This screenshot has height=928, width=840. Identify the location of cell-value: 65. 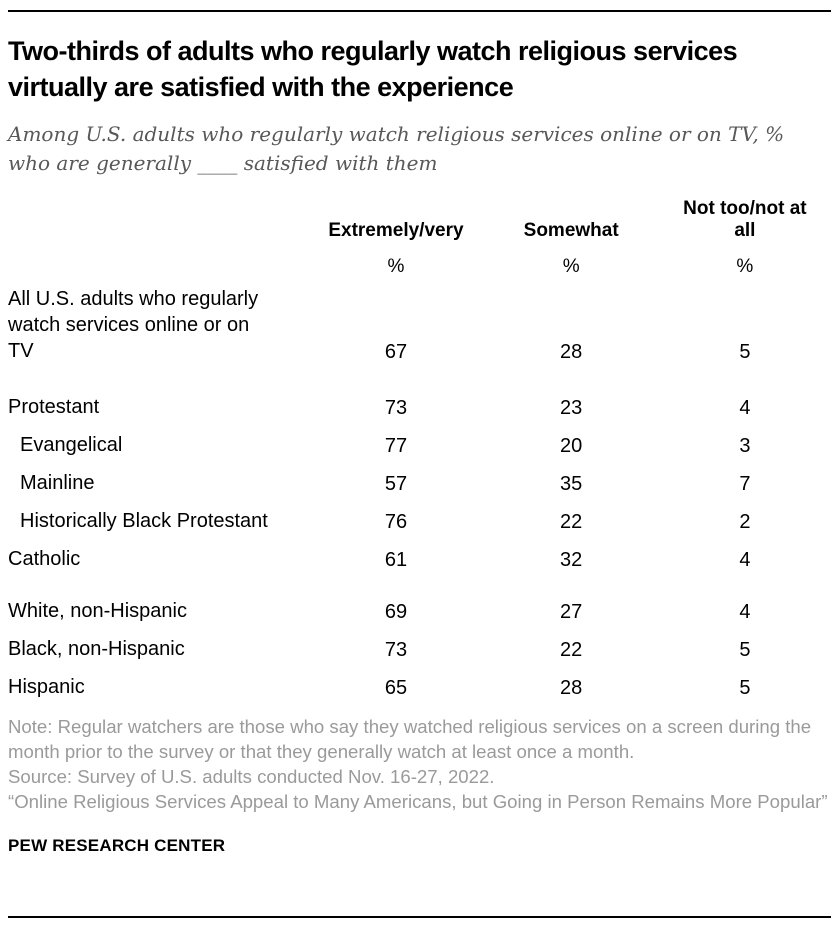
(396, 687).